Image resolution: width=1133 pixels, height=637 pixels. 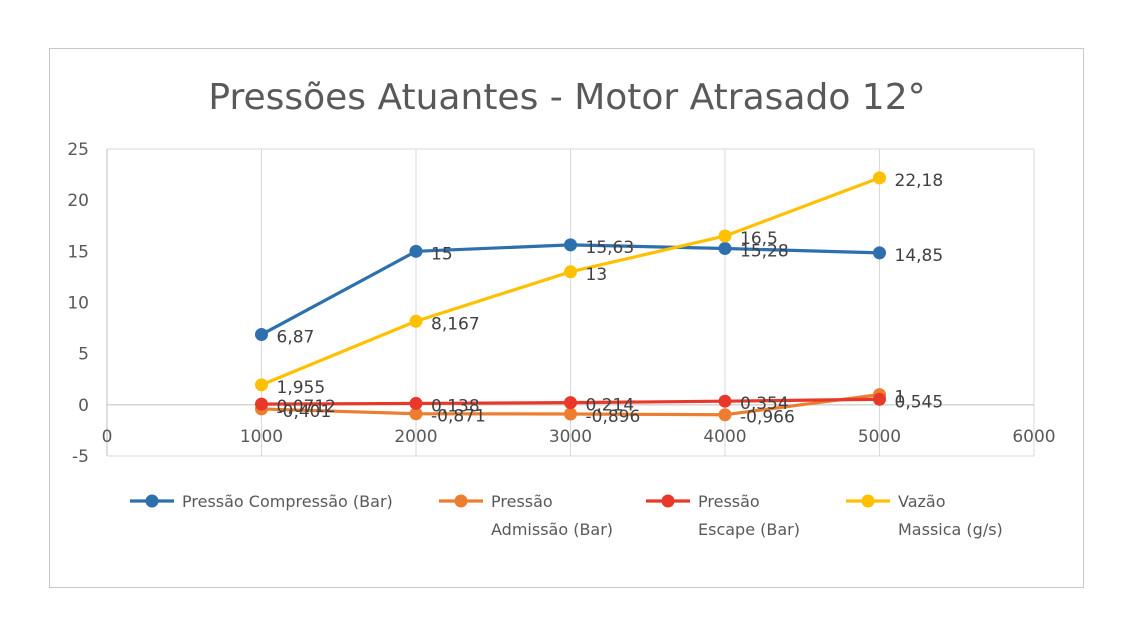 I want to click on data-label: 15,63, so click(x=610, y=248).